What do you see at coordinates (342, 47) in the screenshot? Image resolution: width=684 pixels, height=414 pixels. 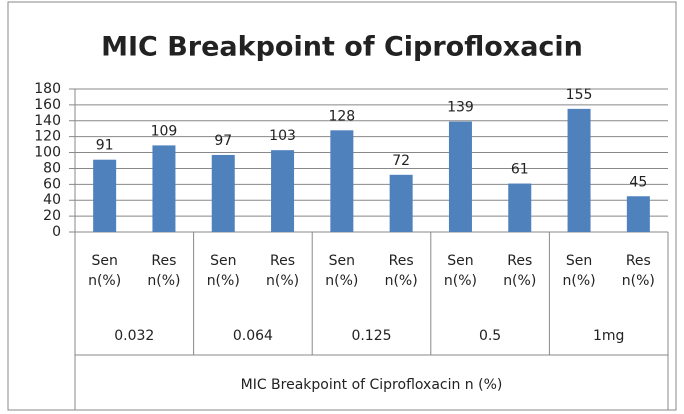 I see `chart-title: MIC Breakpoint of Ciprofloxacin` at bounding box center [342, 47].